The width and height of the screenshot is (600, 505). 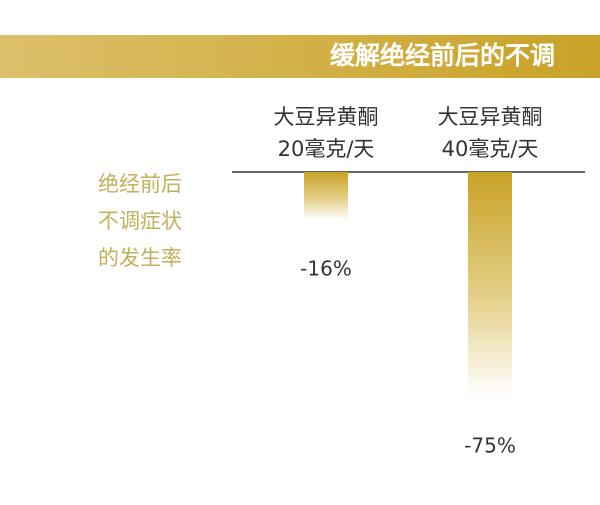 I want to click on chart-title: 缓解绝经前后的不调, so click(x=442, y=55).